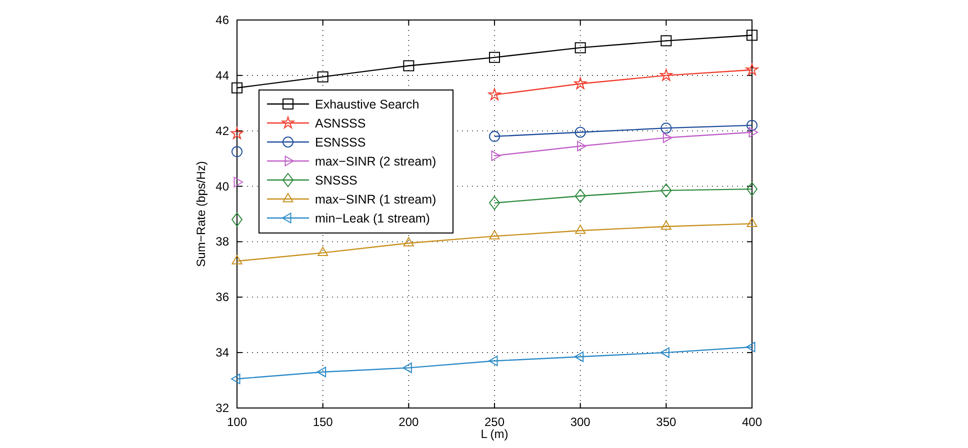 The width and height of the screenshot is (968, 448). I want to click on legend-label: max−SINR (1 stream), so click(375, 199).